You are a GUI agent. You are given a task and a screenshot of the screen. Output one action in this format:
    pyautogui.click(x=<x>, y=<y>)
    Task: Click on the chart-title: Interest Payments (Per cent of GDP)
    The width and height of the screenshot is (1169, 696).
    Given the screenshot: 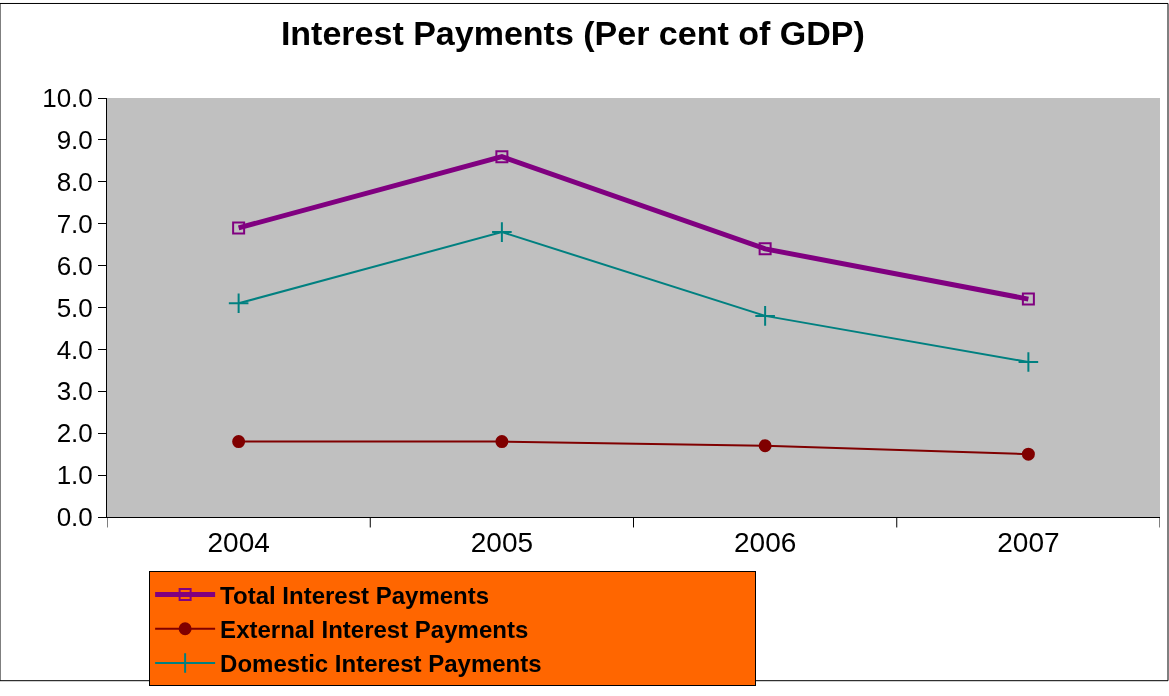 What is the action you would take?
    pyautogui.click(x=572, y=32)
    